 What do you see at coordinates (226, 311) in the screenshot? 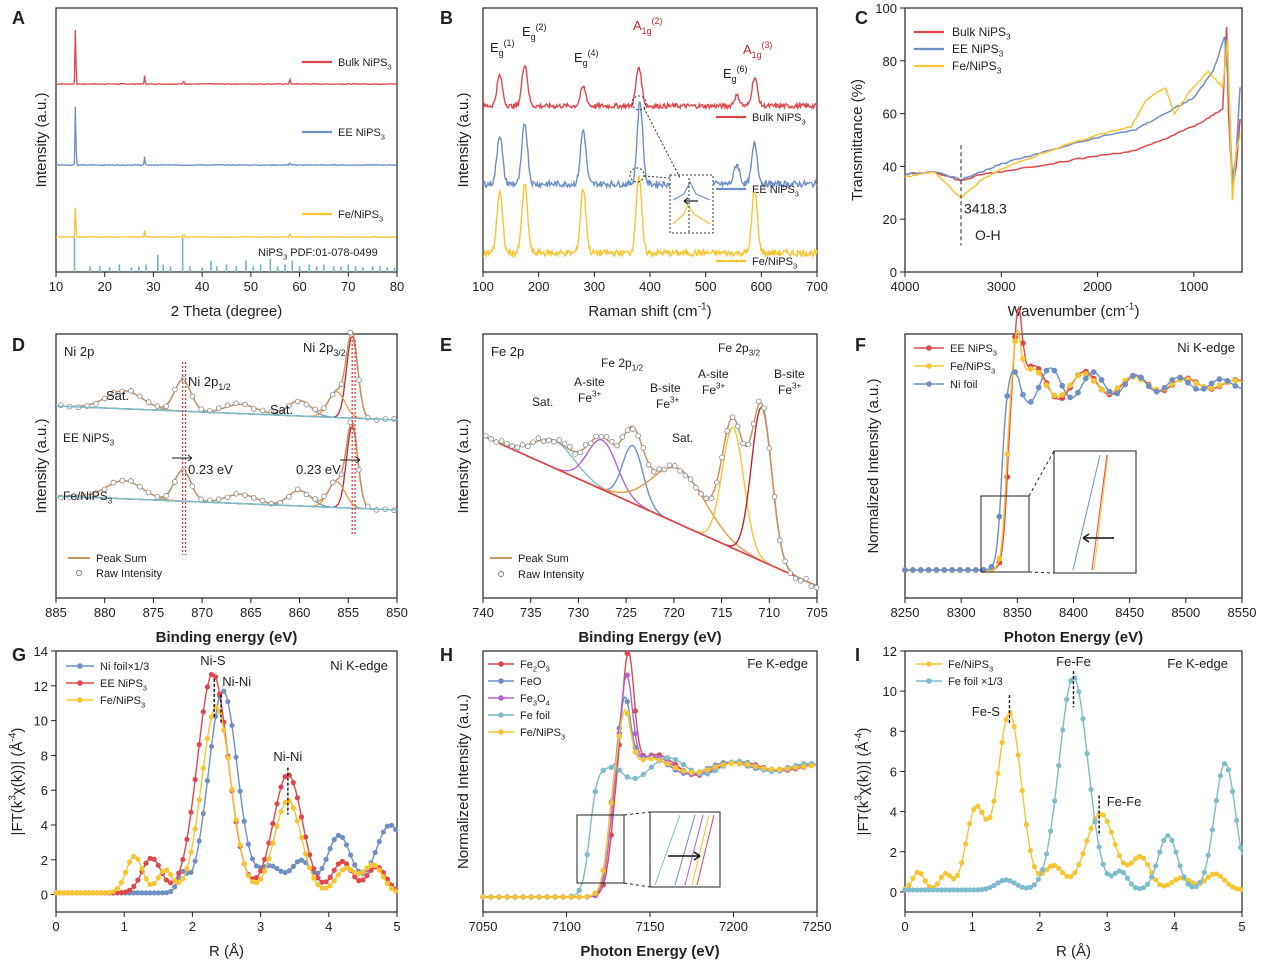
I see `x-axis-title: 2 Theta (degree)` at bounding box center [226, 311].